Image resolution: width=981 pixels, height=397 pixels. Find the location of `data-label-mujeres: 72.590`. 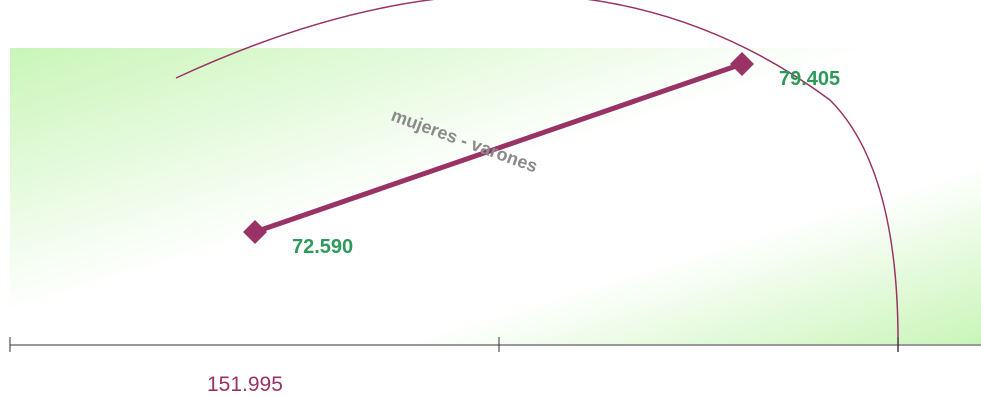

data-label-mujeres: 72.590 is located at coordinates (322, 247).